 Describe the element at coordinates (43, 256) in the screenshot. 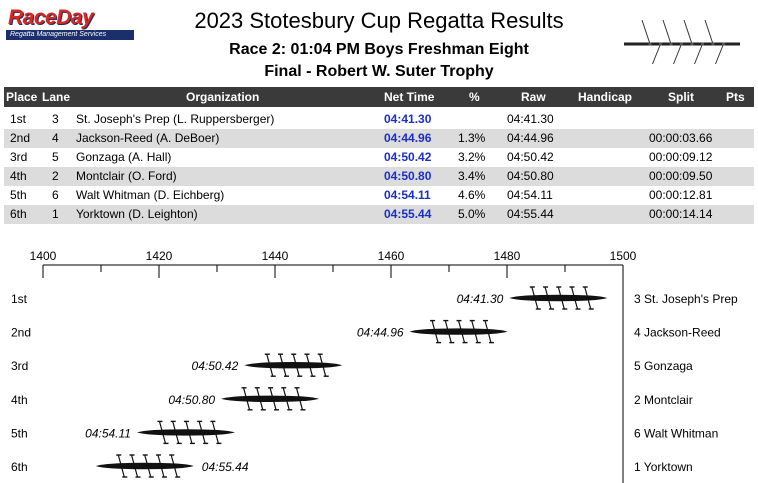

I see `x-tick-label: 1400` at that location.